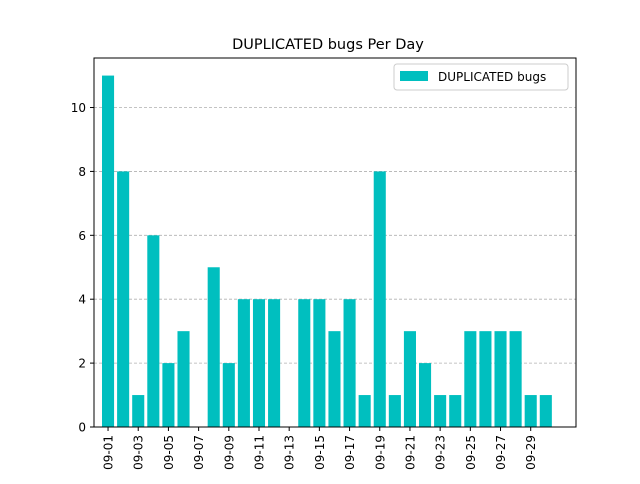 This screenshot has width=640, height=484. I want to click on legend-box, so click(481, 77).